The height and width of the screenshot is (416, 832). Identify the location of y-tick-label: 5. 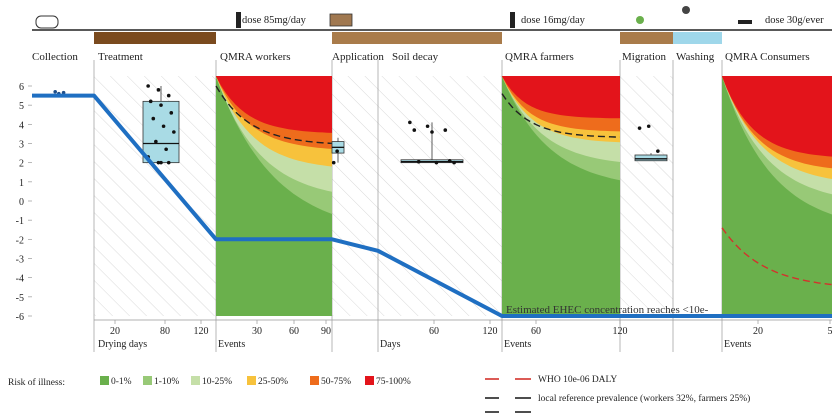
(21, 106).